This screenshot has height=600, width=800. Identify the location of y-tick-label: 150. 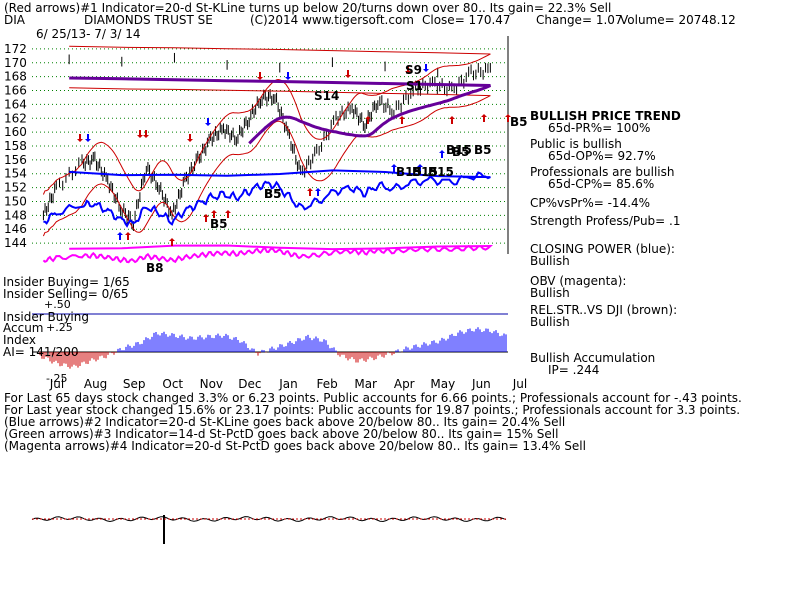
(15, 201).